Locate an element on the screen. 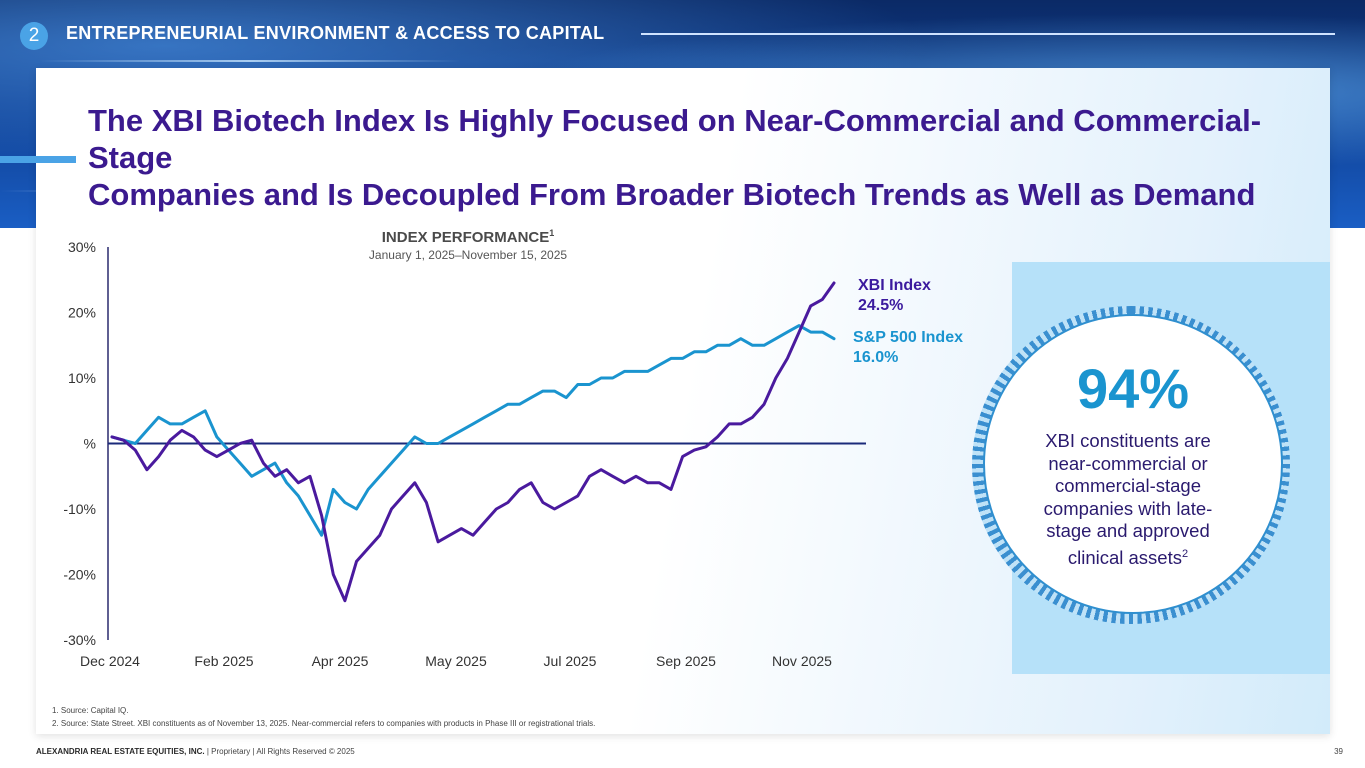 The height and width of the screenshot is (768, 1365). light-streak is located at coordinates (250, 61).